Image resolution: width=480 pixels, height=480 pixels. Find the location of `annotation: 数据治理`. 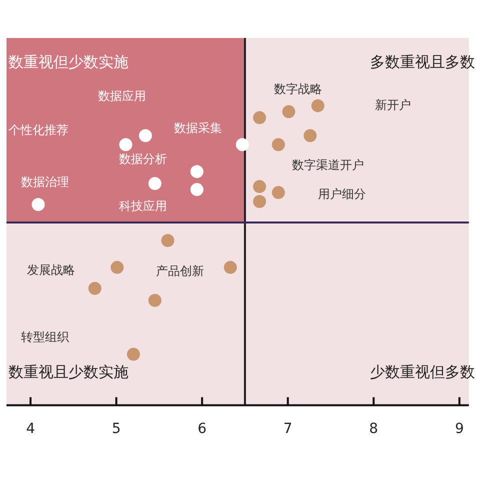

annotation: 数据治理 is located at coordinates (45, 182).